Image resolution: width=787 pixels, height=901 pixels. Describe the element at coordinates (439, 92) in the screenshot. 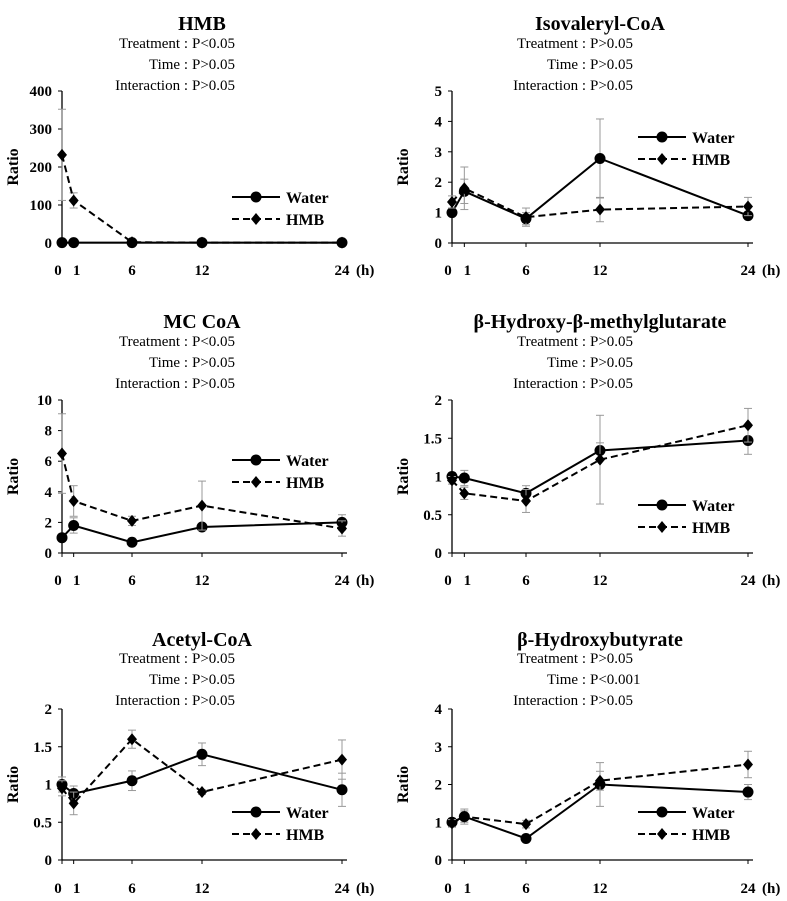

I see `y-tick-label: 5` at that location.